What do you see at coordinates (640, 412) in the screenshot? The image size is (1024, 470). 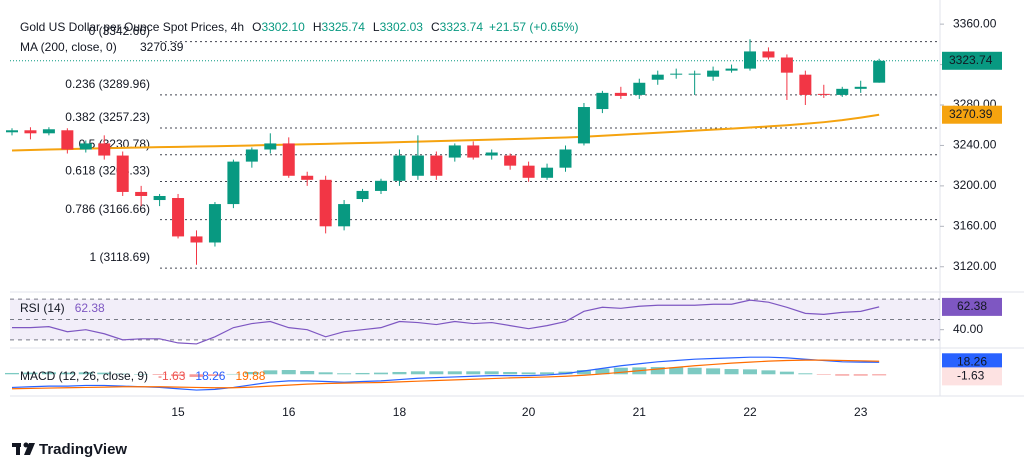 I see `x-tick-label: 21` at bounding box center [640, 412].